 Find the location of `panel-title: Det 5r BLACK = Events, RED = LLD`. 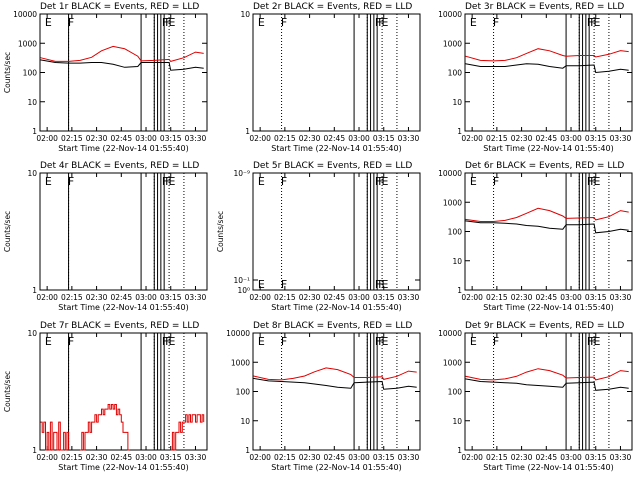

panel-title: Det 5r BLACK = Events, RED = LLD is located at coordinates (332, 166).